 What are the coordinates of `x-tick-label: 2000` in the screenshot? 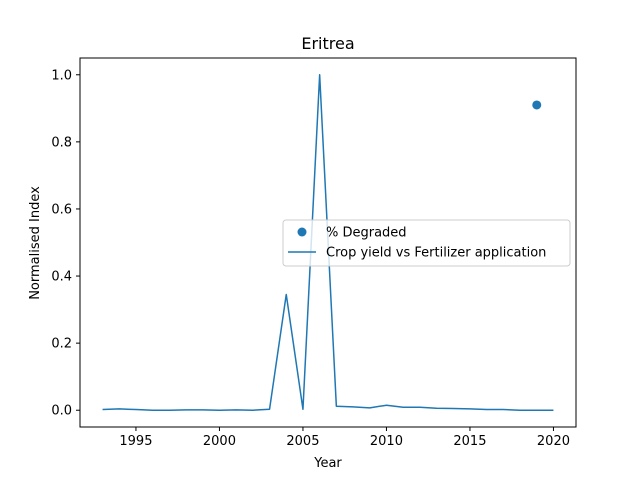 It's located at (219, 441).